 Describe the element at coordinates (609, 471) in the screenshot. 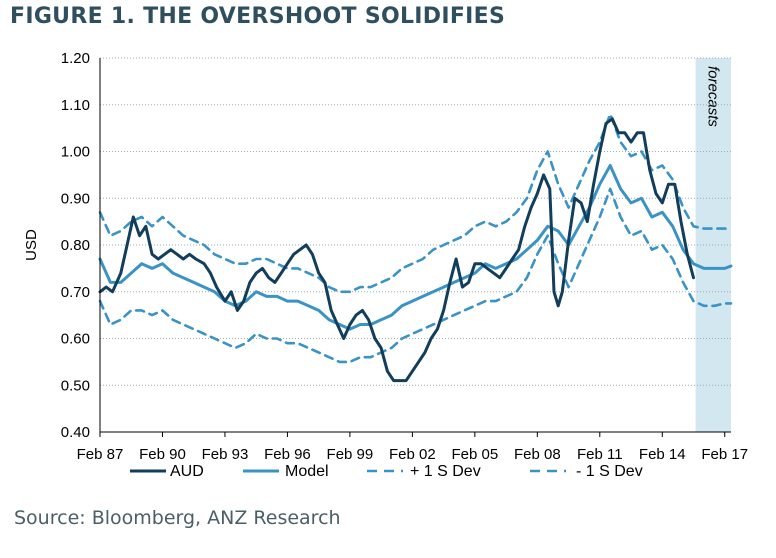

I see `legend-label-4: - 1 S Dev` at that location.